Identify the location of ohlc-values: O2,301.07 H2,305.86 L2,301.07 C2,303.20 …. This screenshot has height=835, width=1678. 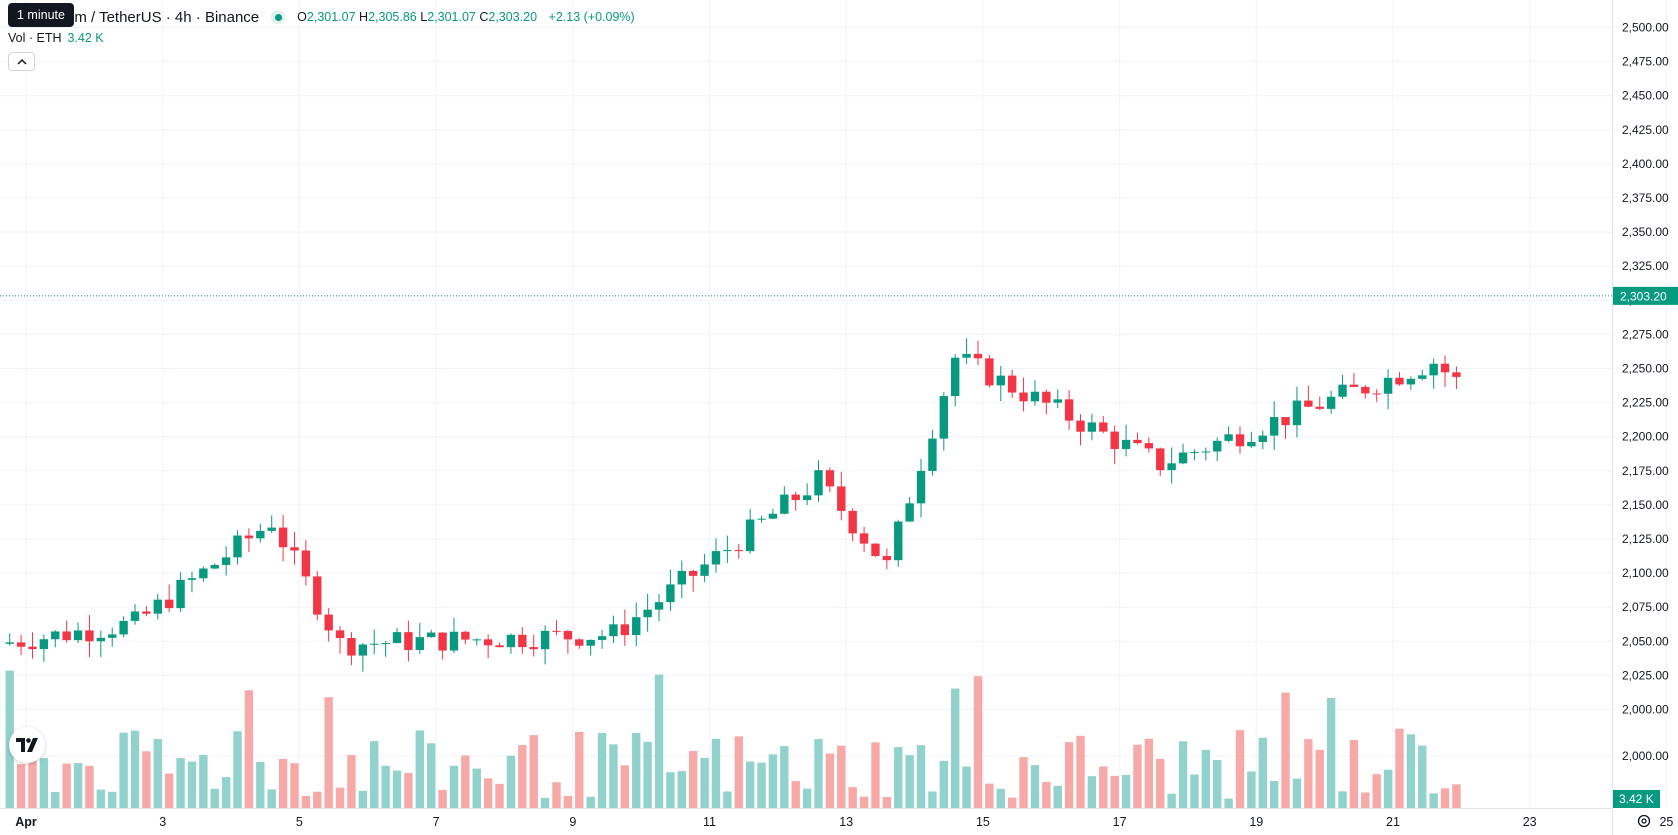
(466, 17).